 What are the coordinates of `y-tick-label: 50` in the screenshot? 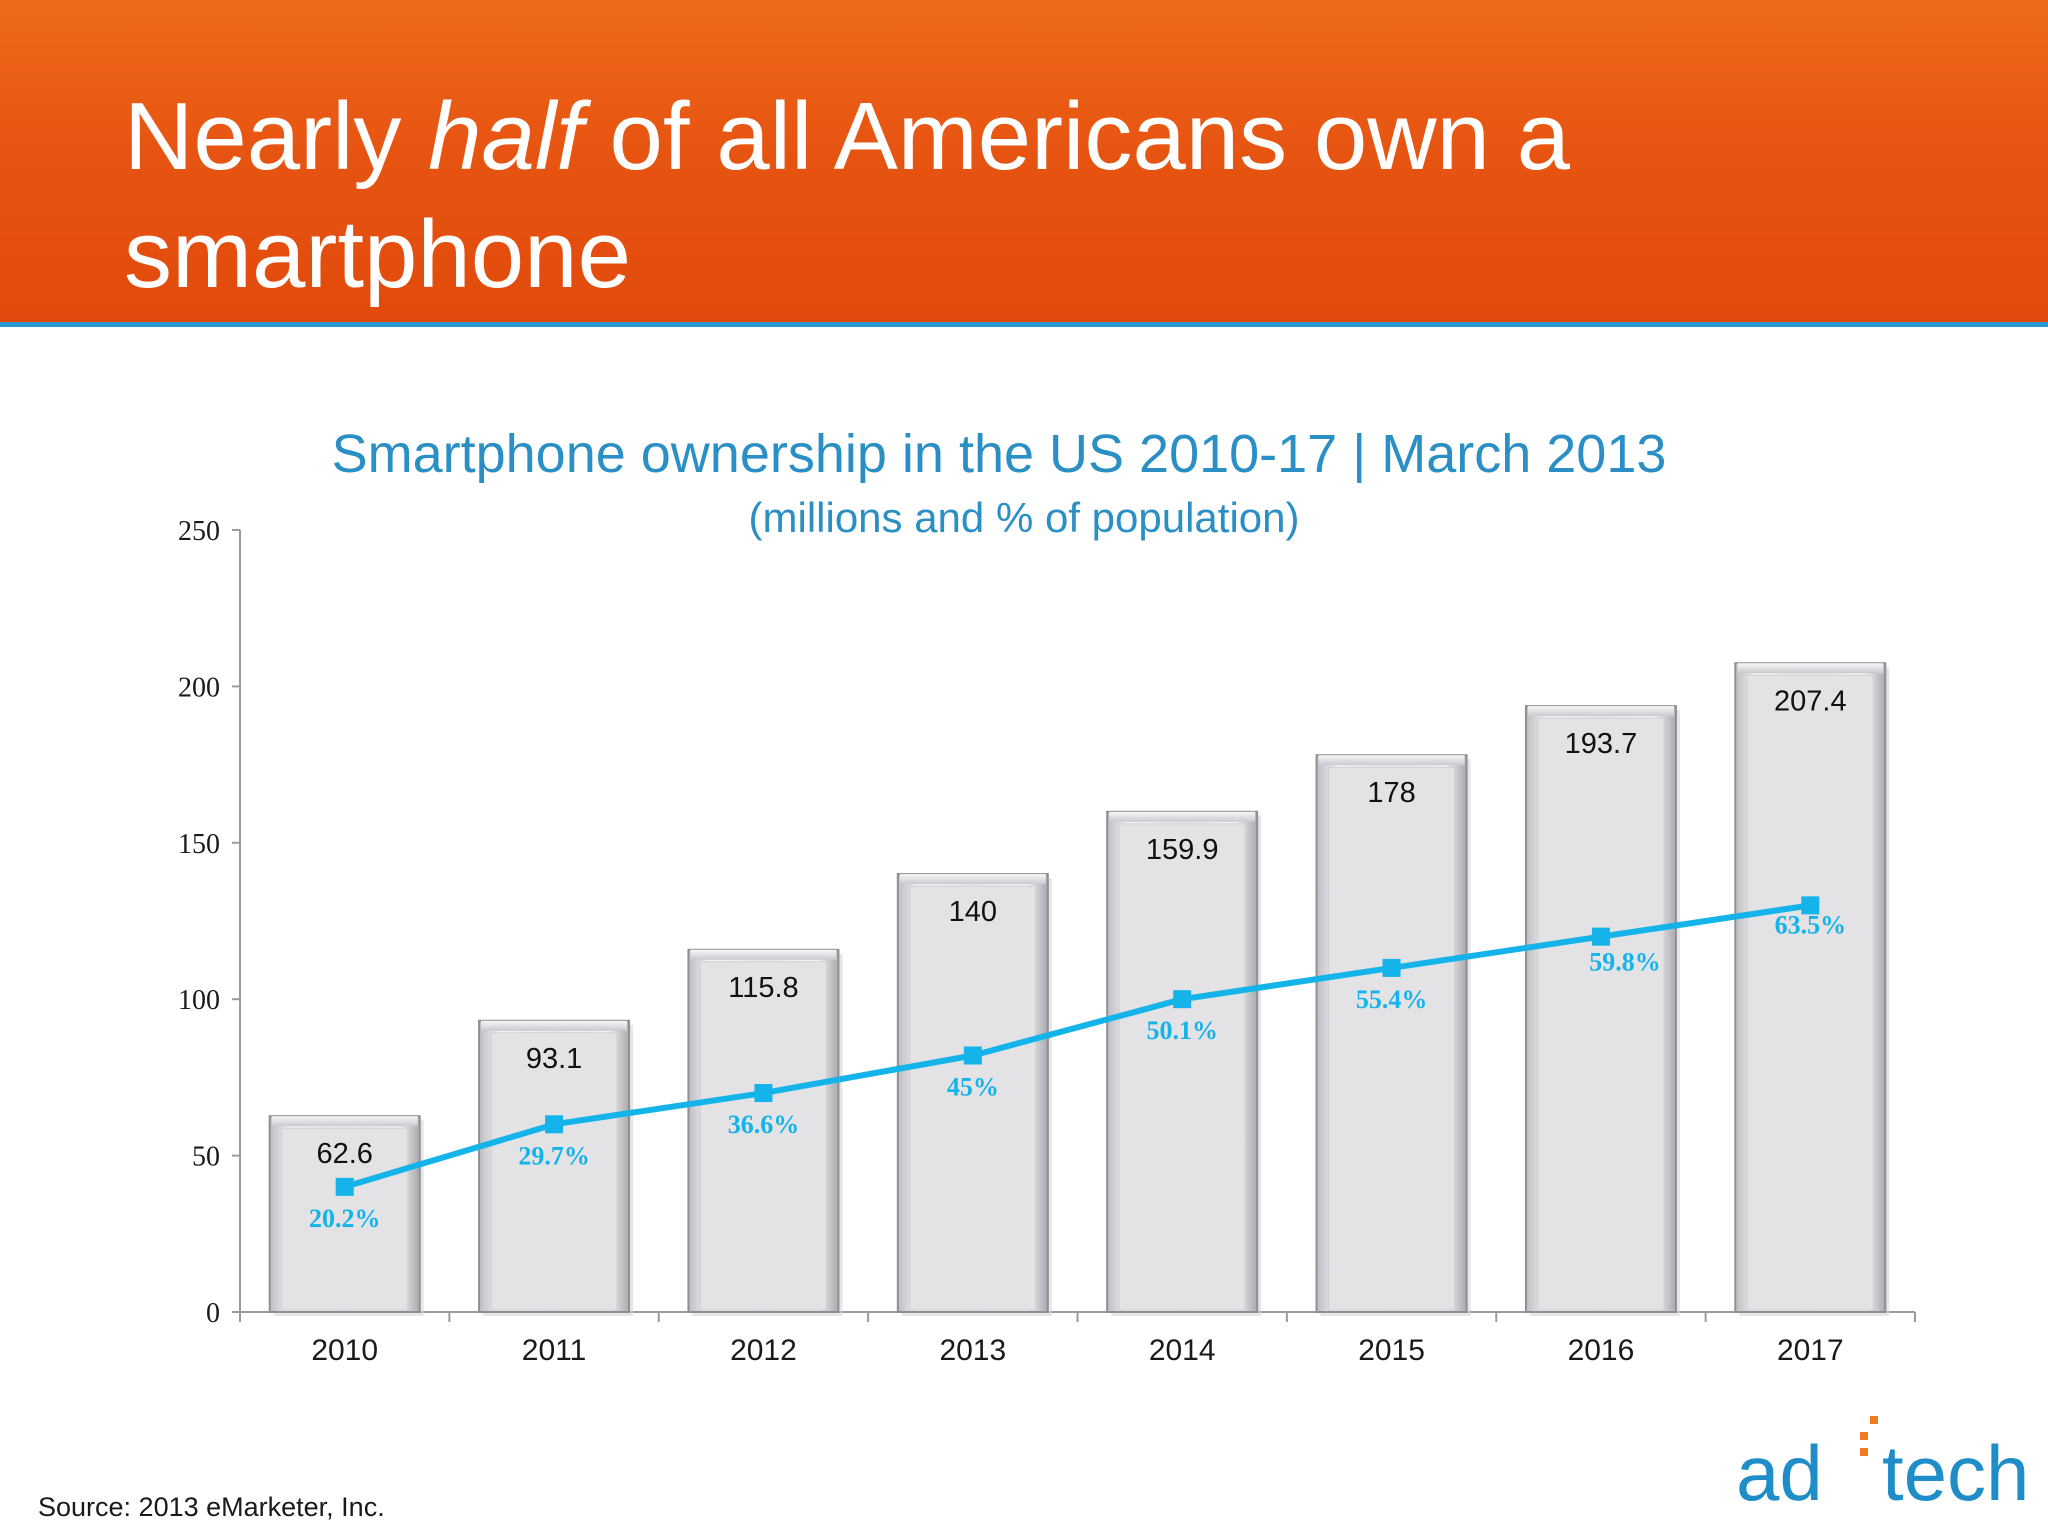 It's located at (206, 1157).